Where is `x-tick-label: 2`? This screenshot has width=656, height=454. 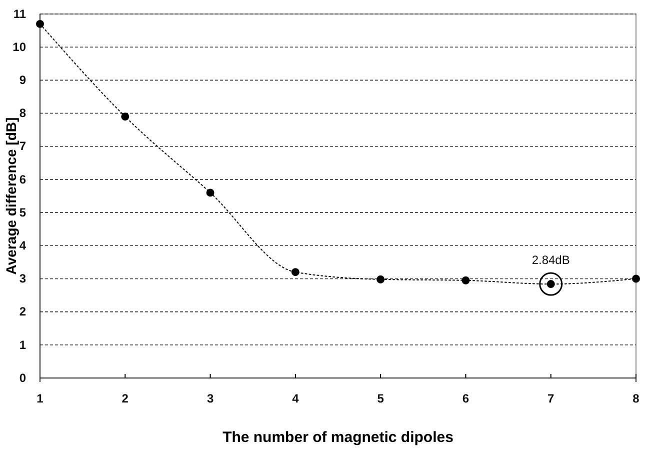 x-tick-label: 2 is located at coordinates (125, 399).